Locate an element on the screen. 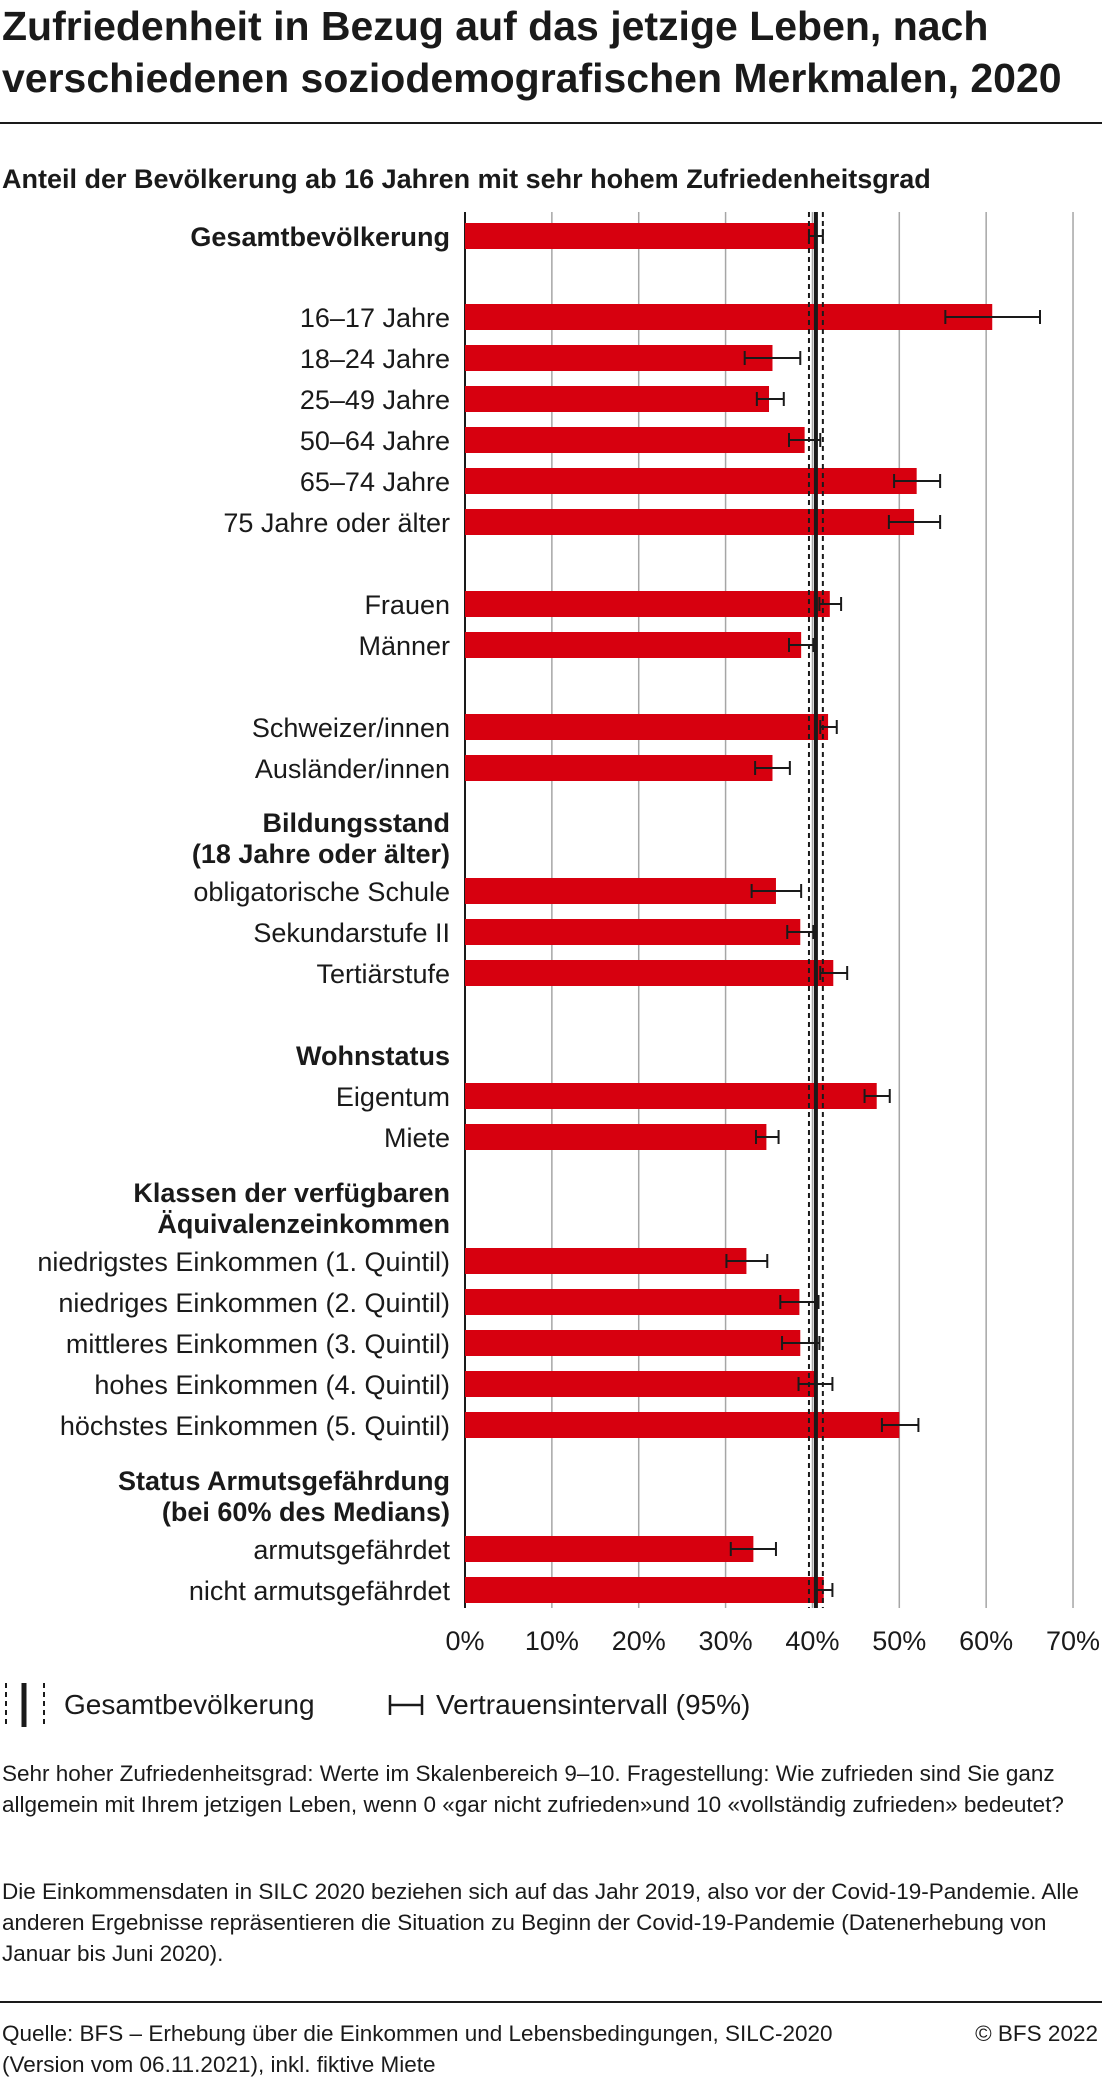  reference-line-icon is located at coordinates (25, 1705).